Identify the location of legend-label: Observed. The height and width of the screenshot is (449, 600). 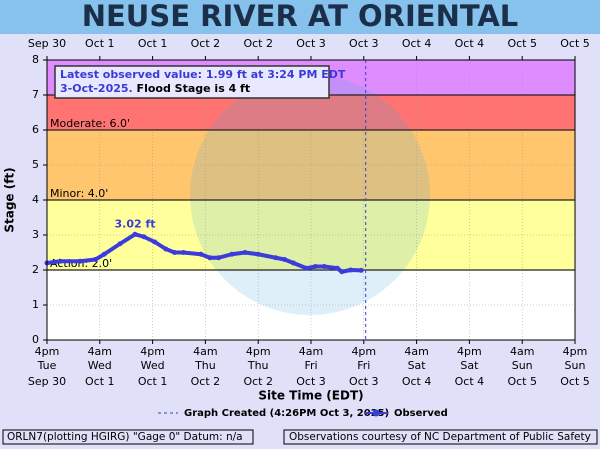
(421, 413).